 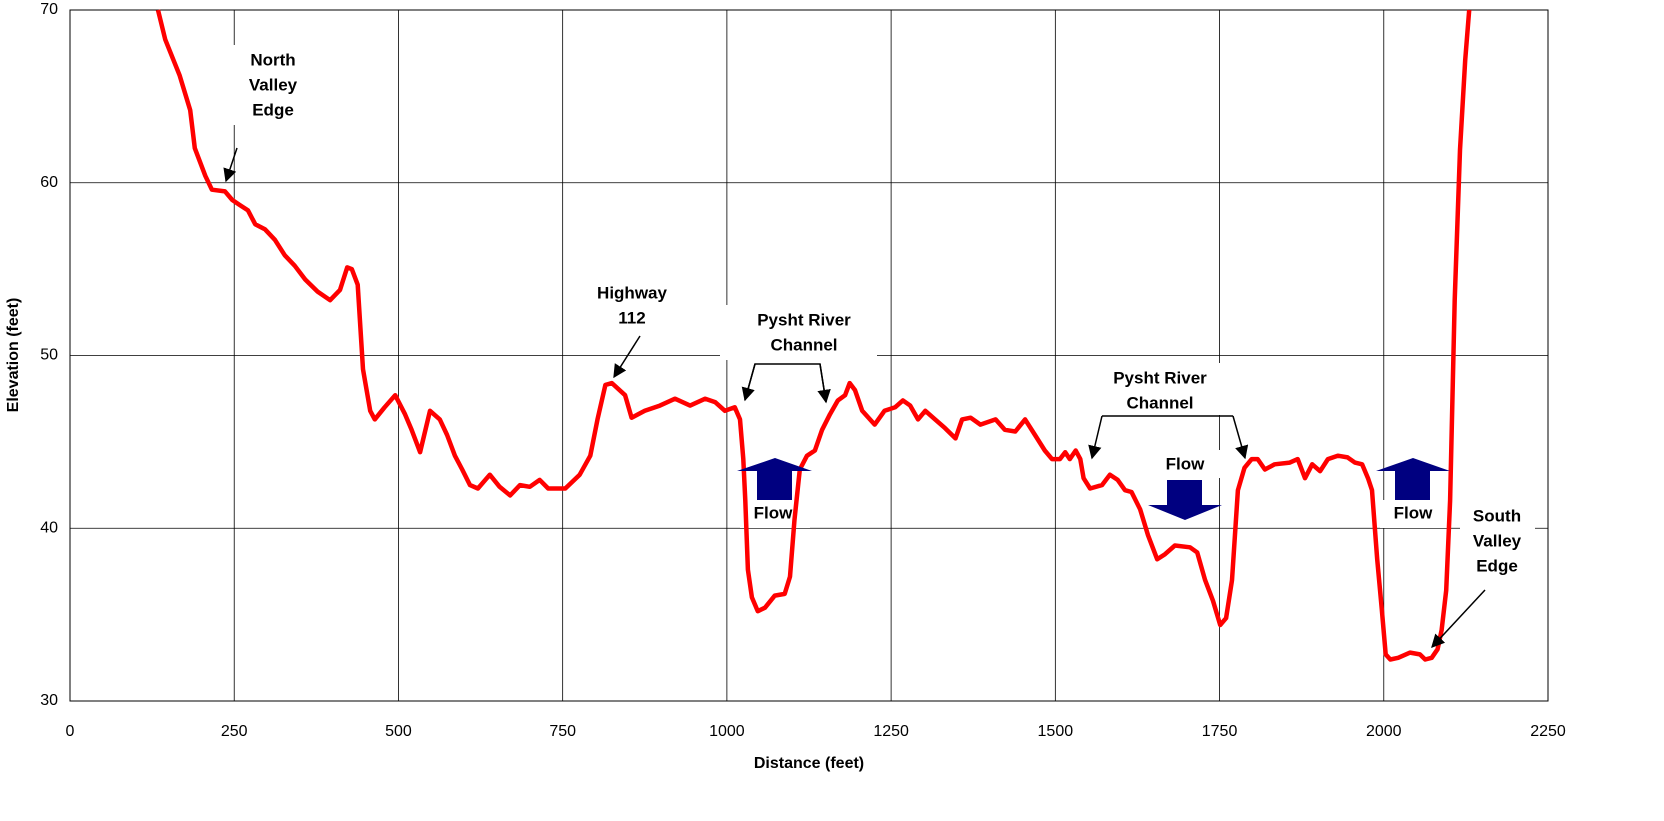 What do you see at coordinates (727, 731) in the screenshot?
I see `x-tick-label: 1000` at bounding box center [727, 731].